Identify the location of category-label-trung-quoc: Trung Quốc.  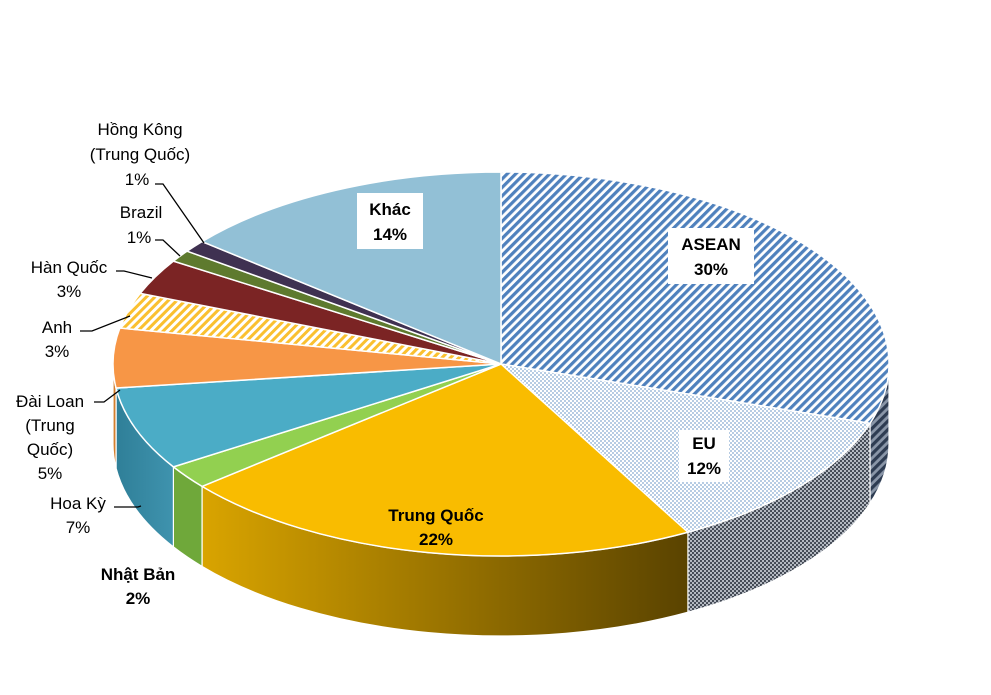
(435, 515).